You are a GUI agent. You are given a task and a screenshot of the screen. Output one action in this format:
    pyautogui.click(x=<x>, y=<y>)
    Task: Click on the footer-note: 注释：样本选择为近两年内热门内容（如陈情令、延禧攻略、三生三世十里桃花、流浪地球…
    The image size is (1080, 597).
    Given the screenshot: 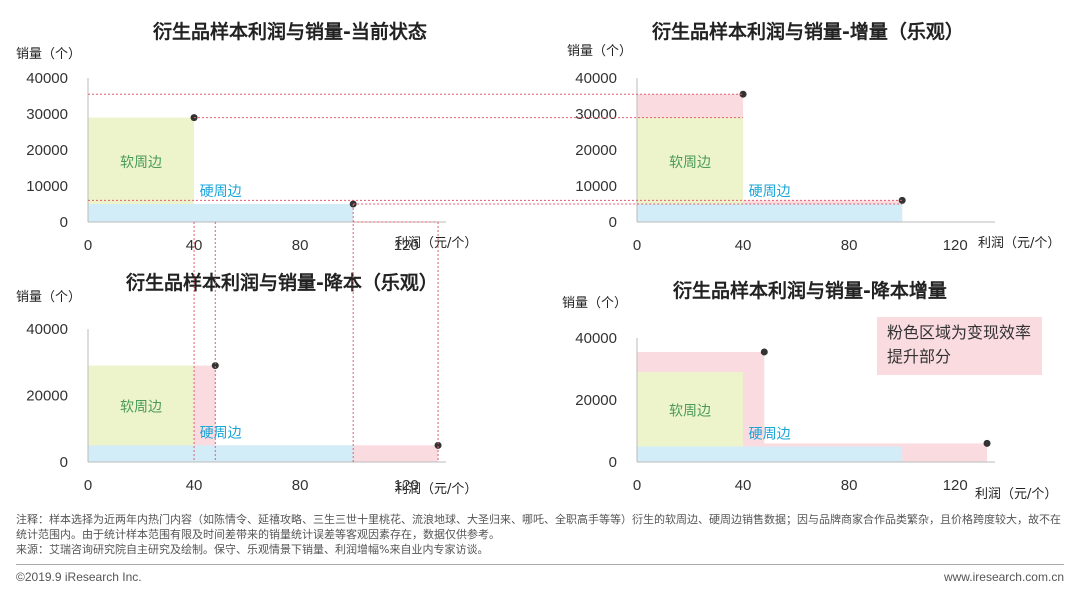 What is the action you would take?
    pyautogui.click(x=538, y=527)
    